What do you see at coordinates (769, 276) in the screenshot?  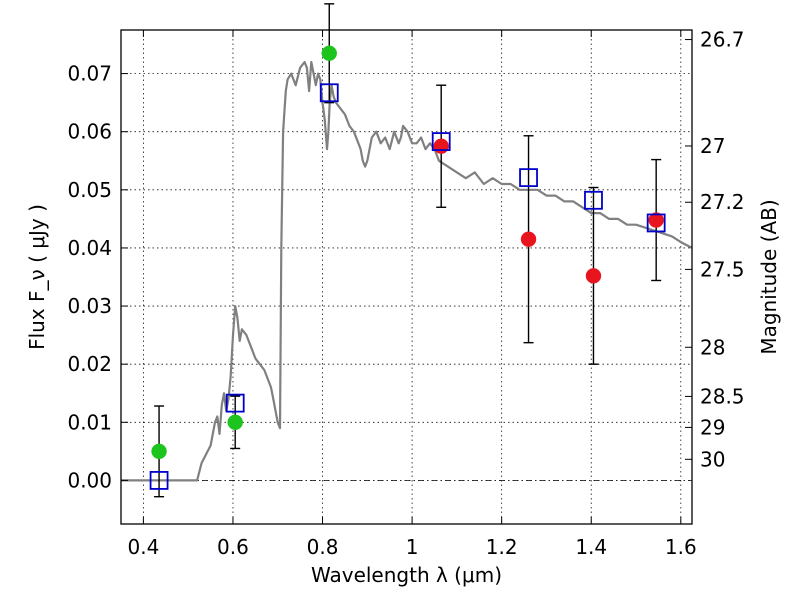 I see `y2-axis-label: Magnitude (AB)` at bounding box center [769, 276].